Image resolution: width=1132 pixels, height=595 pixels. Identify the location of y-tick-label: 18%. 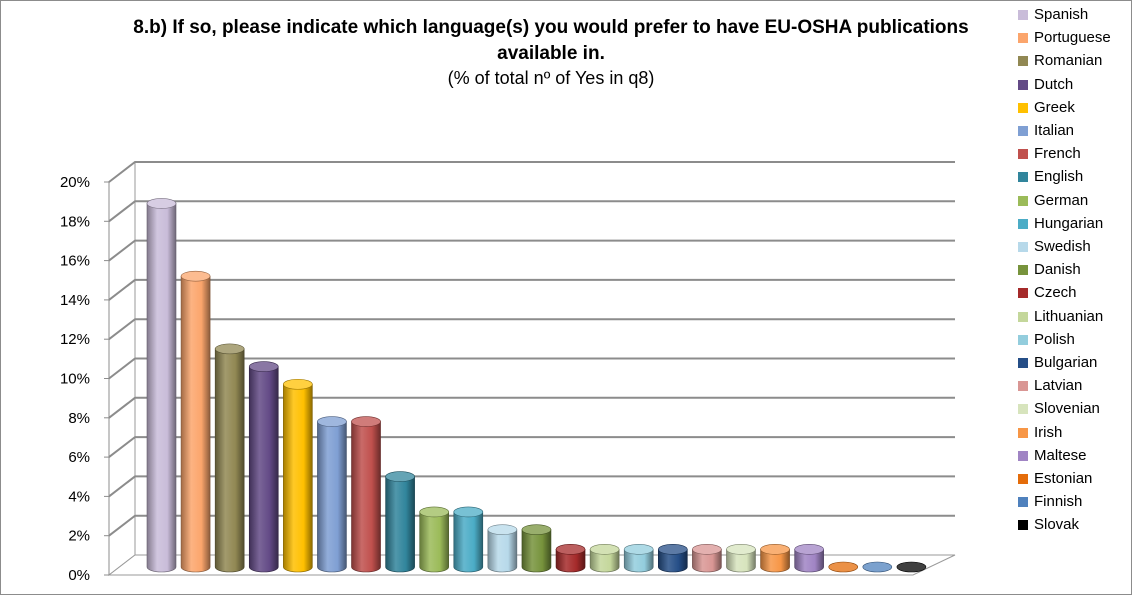
(75, 221).